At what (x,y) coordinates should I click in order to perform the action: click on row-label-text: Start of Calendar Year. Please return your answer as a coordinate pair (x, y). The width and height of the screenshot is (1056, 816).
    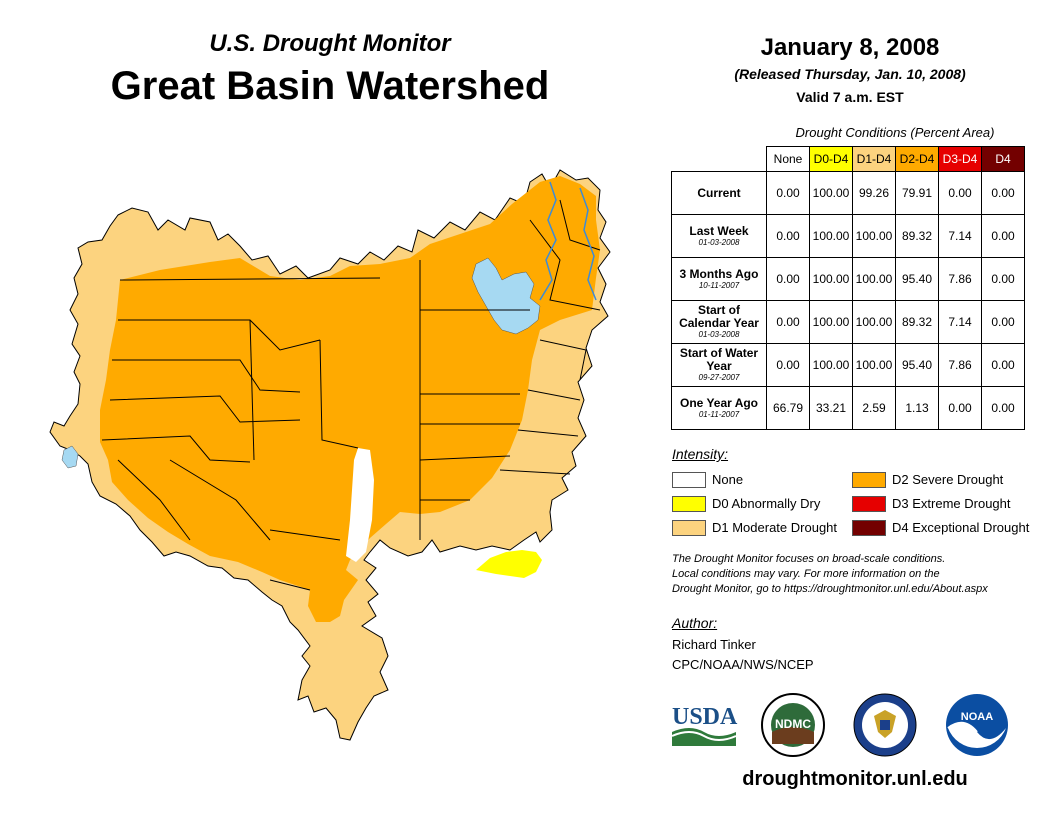
    Looking at the image, I should click on (719, 316).